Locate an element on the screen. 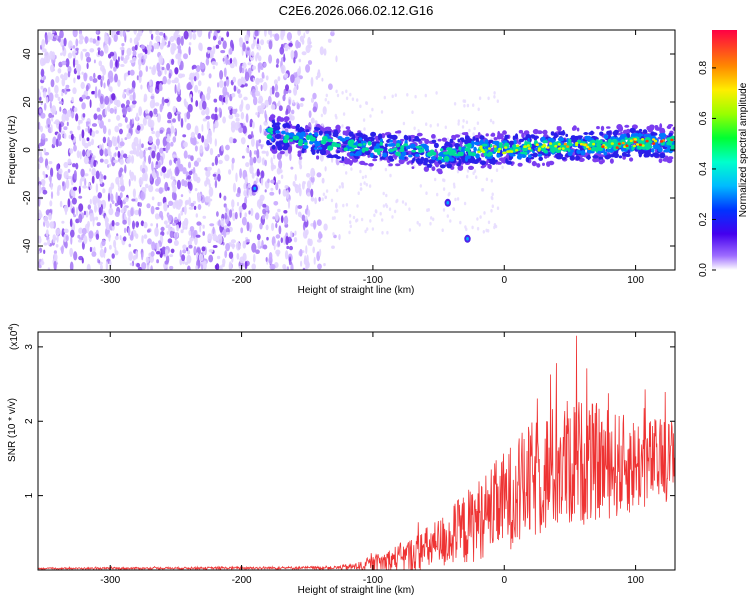 The width and height of the screenshot is (750, 600). signal-peak-blob is located at coordinates (543, 147).